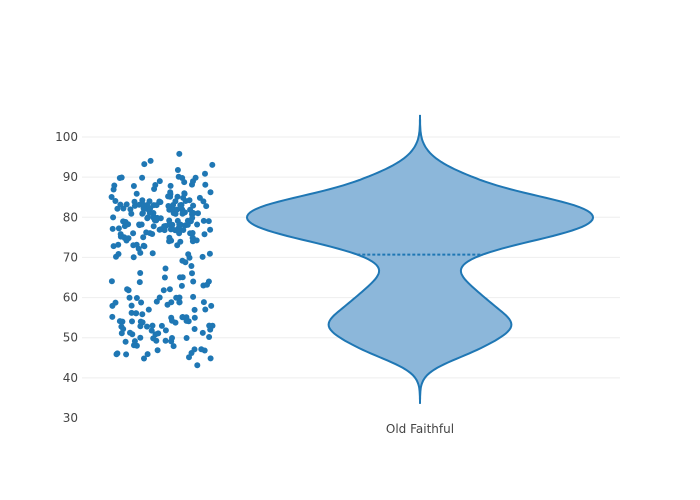  What do you see at coordinates (70, 257) in the screenshot?
I see `y-tick-label-70: 70` at bounding box center [70, 257].